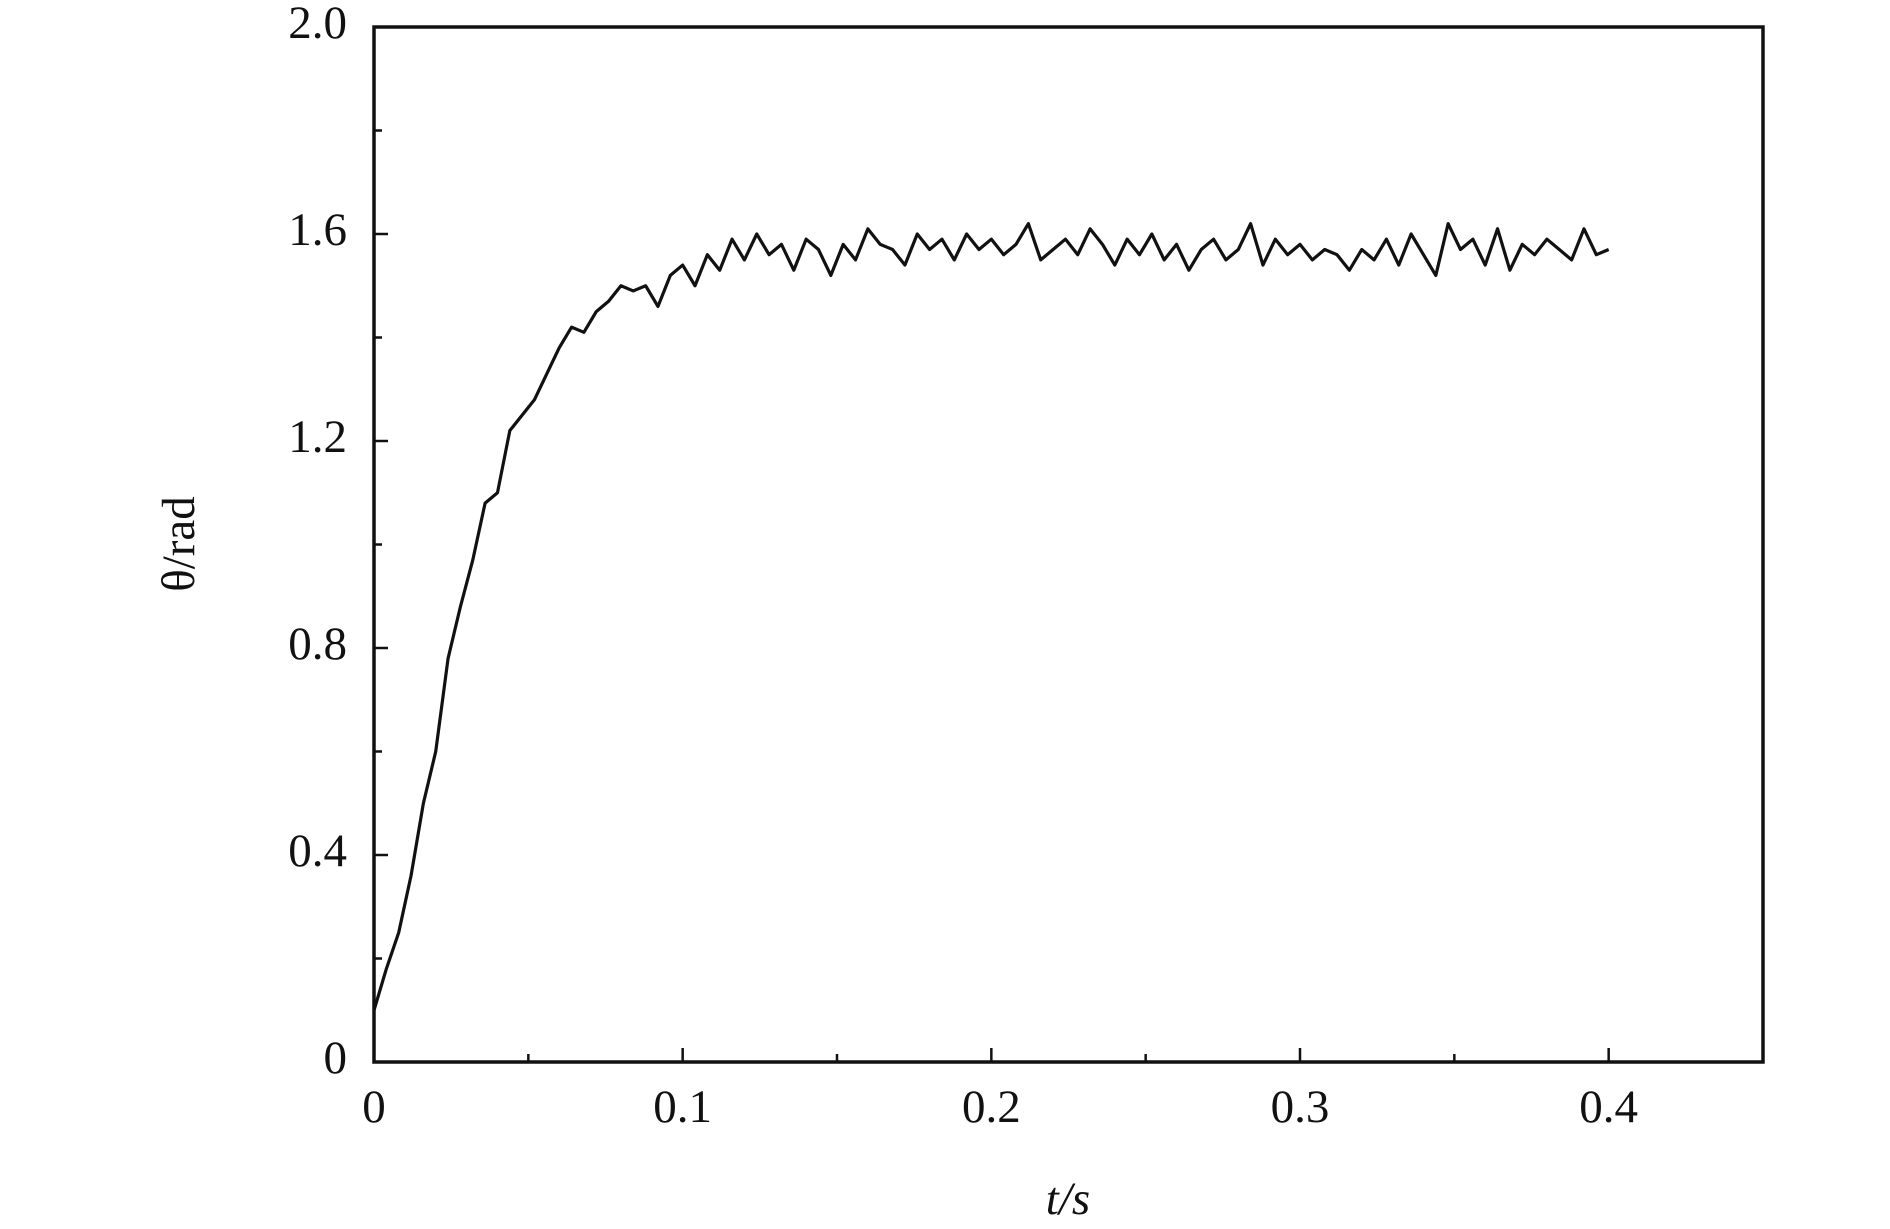 Image resolution: width=1890 pixels, height=1229 pixels. I want to click on y-tick-label: 0.4, so click(317, 851).